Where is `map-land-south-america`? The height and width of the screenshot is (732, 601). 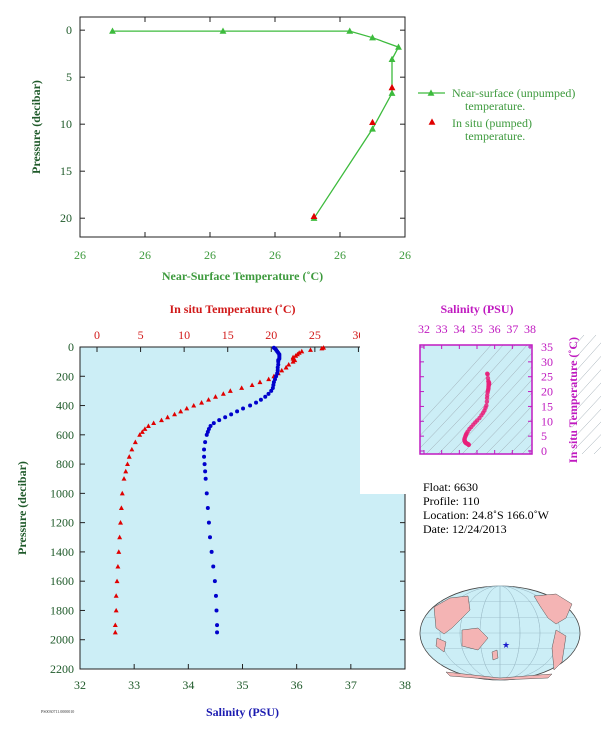 map-land-south-america is located at coordinates (559, 650).